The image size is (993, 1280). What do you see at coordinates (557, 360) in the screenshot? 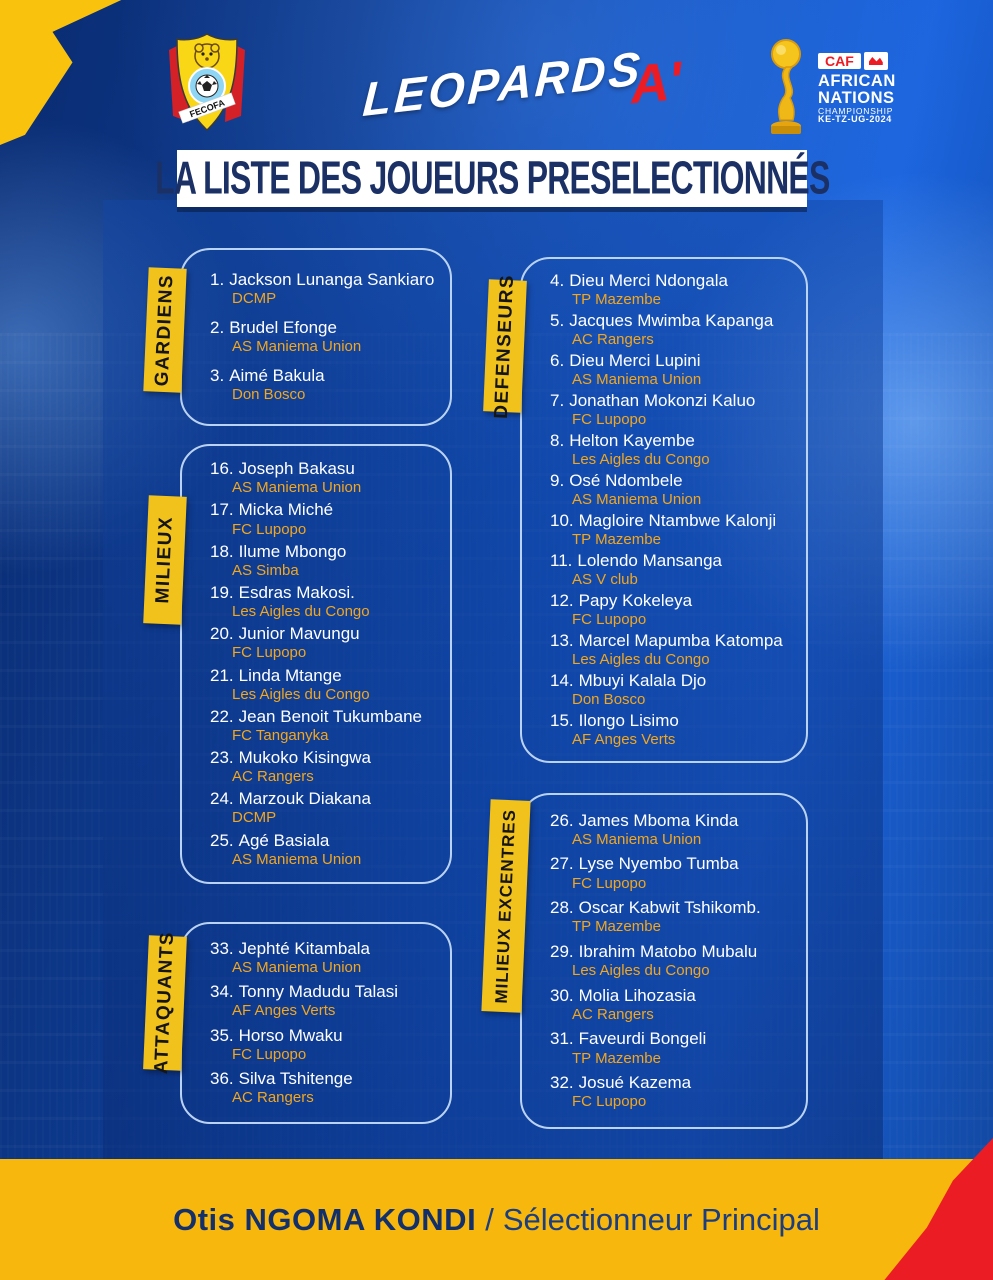
I see `player-number: 6.` at bounding box center [557, 360].